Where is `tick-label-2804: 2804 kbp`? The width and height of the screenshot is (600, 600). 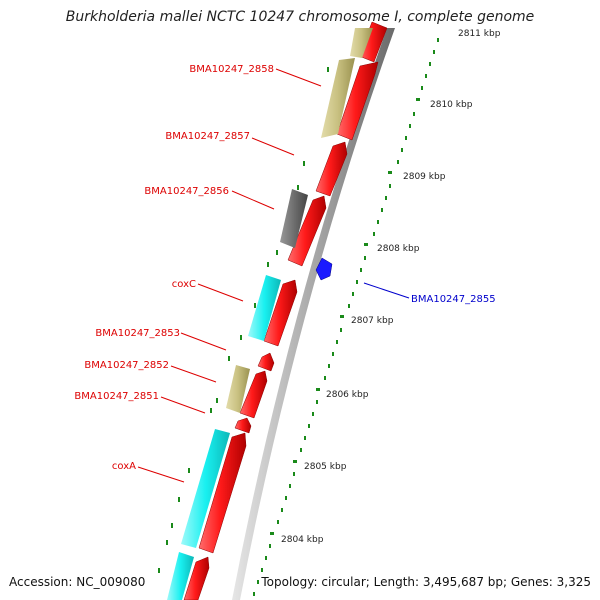
tick-label-2804: 2804 kbp is located at coordinates (302, 540).